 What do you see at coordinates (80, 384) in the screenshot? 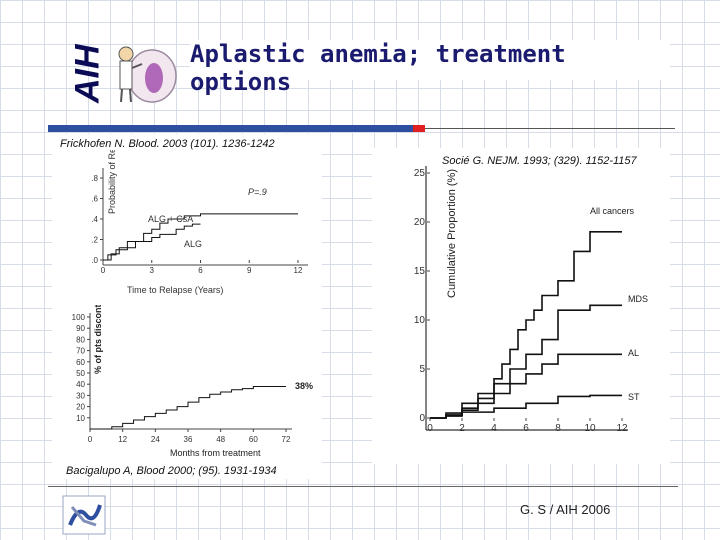
I see `y-tick-label: 40` at bounding box center [80, 384].